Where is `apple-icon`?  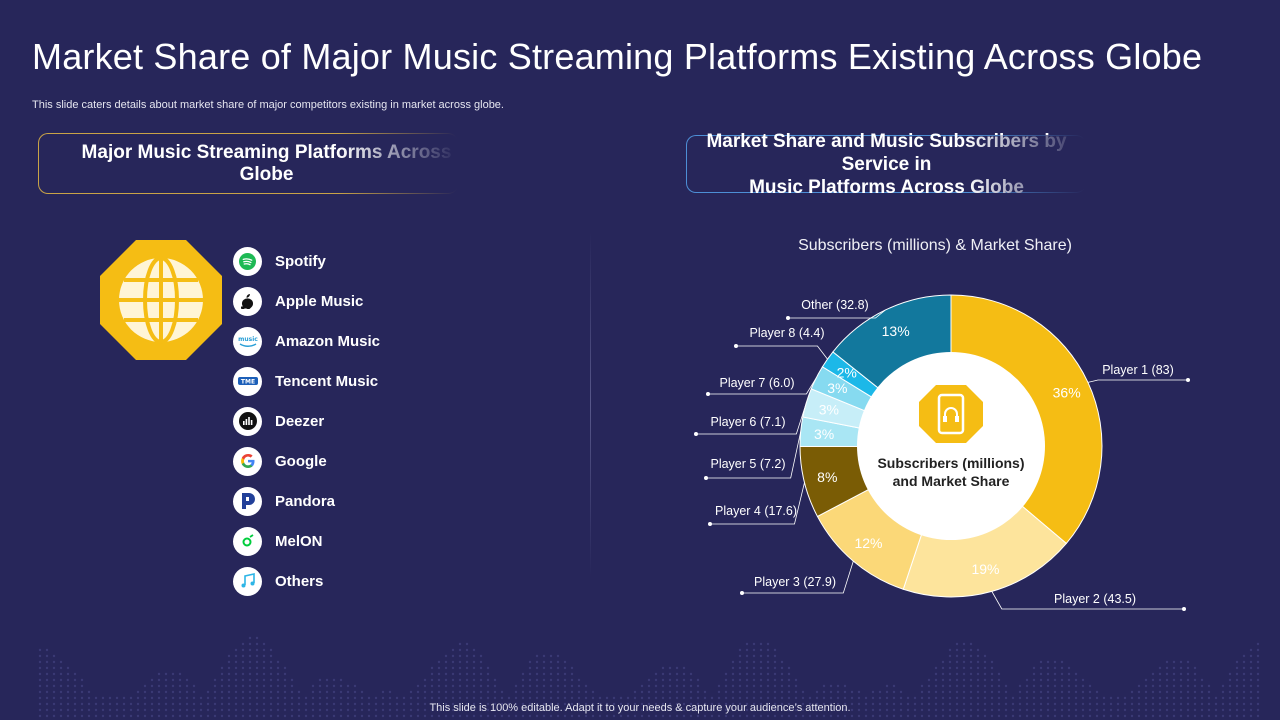 apple-icon is located at coordinates (247, 301).